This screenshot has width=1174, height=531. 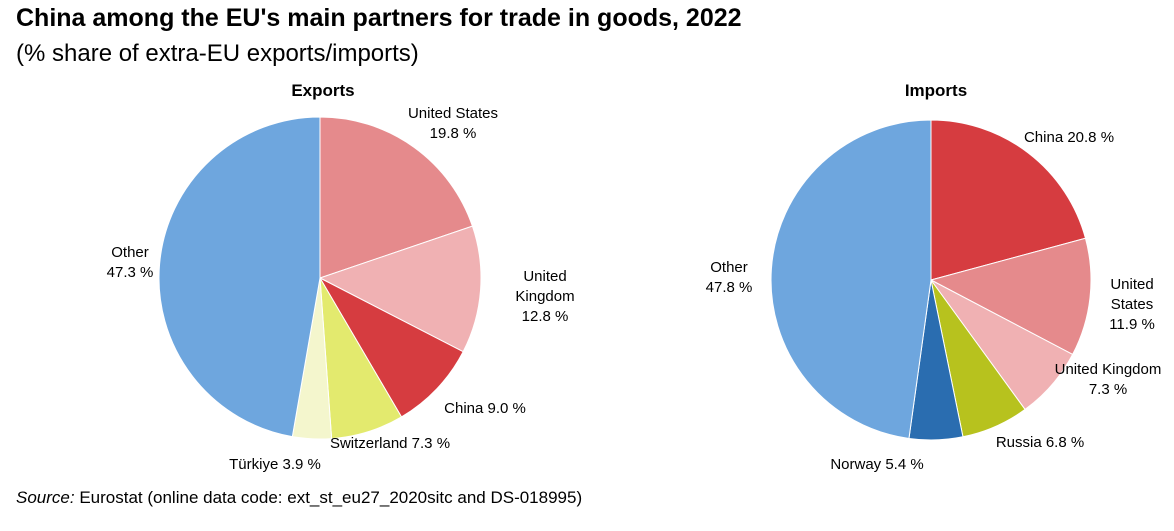 I want to click on imports-label-norway: Norway 5.4 %, so click(x=876, y=464).